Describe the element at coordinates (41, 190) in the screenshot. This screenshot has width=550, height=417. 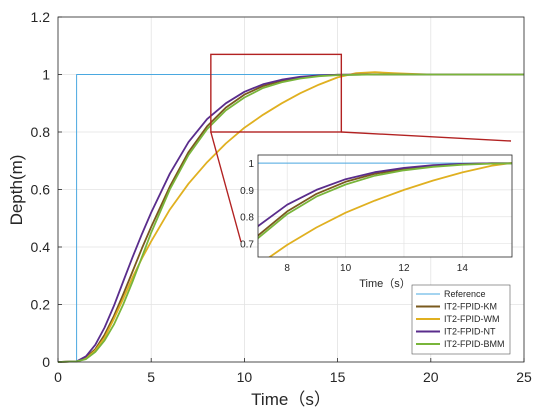
I see `y-tick-label: 0.6` at that location.